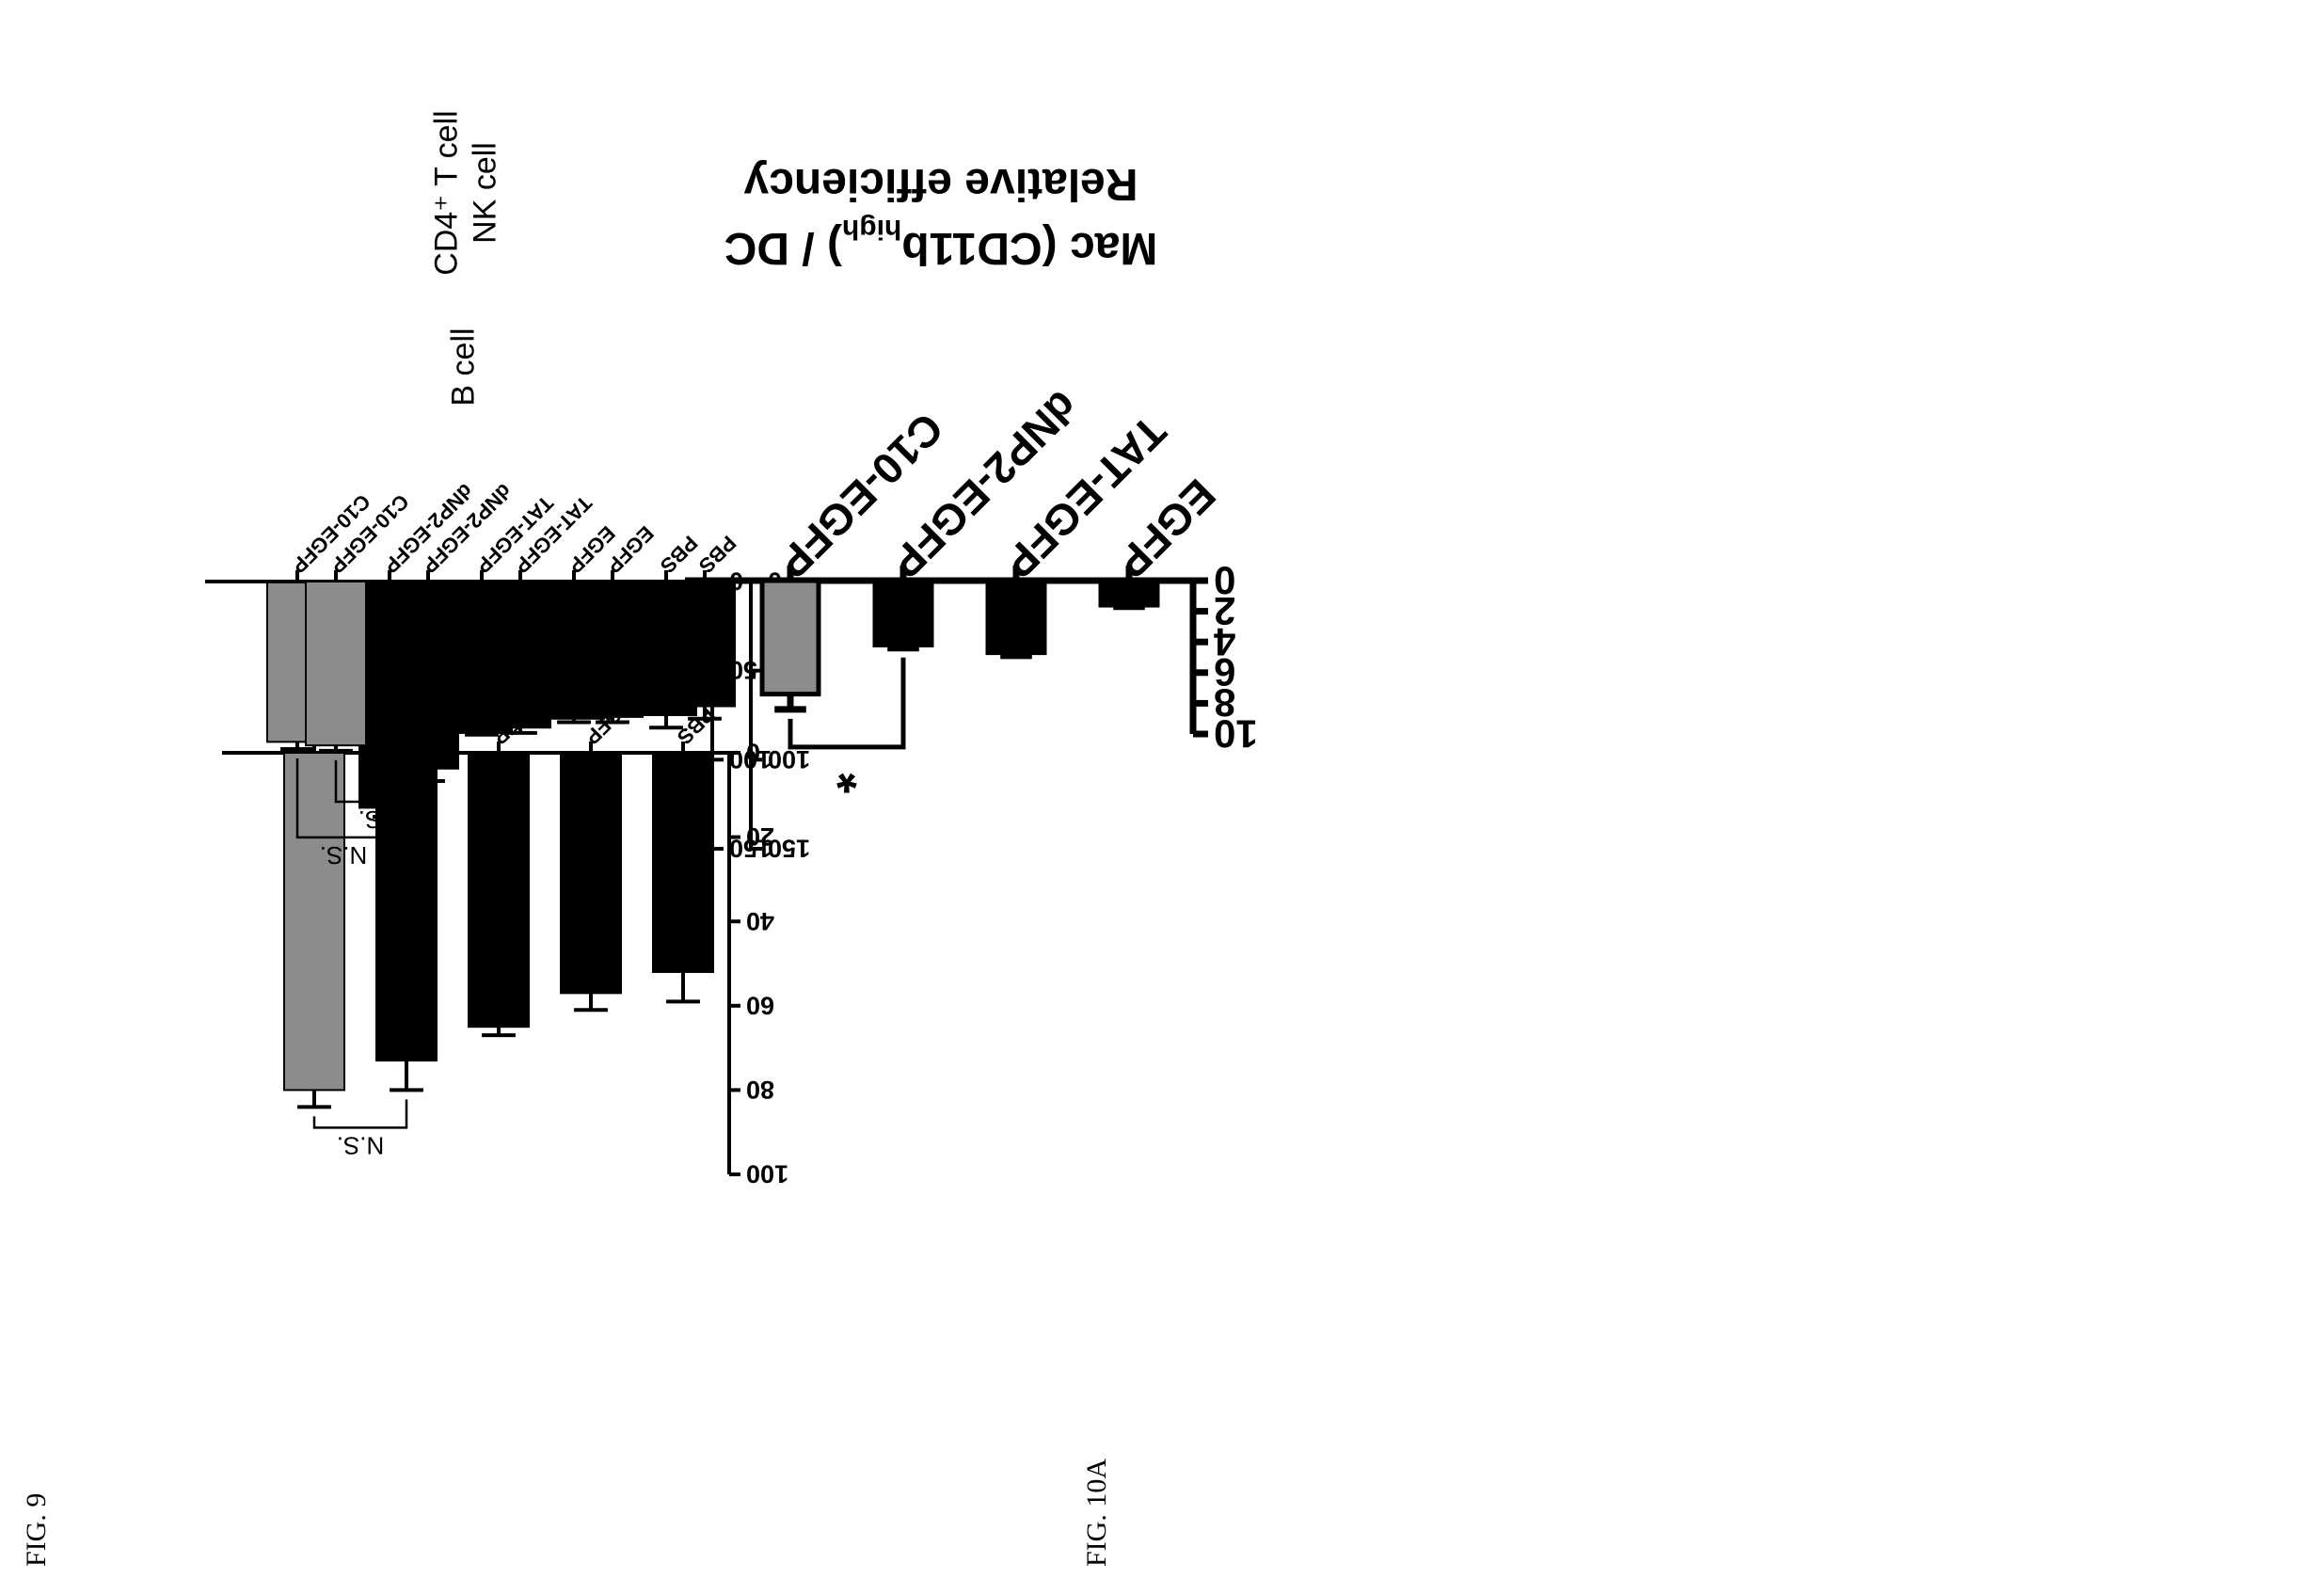  I want to click on y-tick-label: 4, so click(1224, 642).